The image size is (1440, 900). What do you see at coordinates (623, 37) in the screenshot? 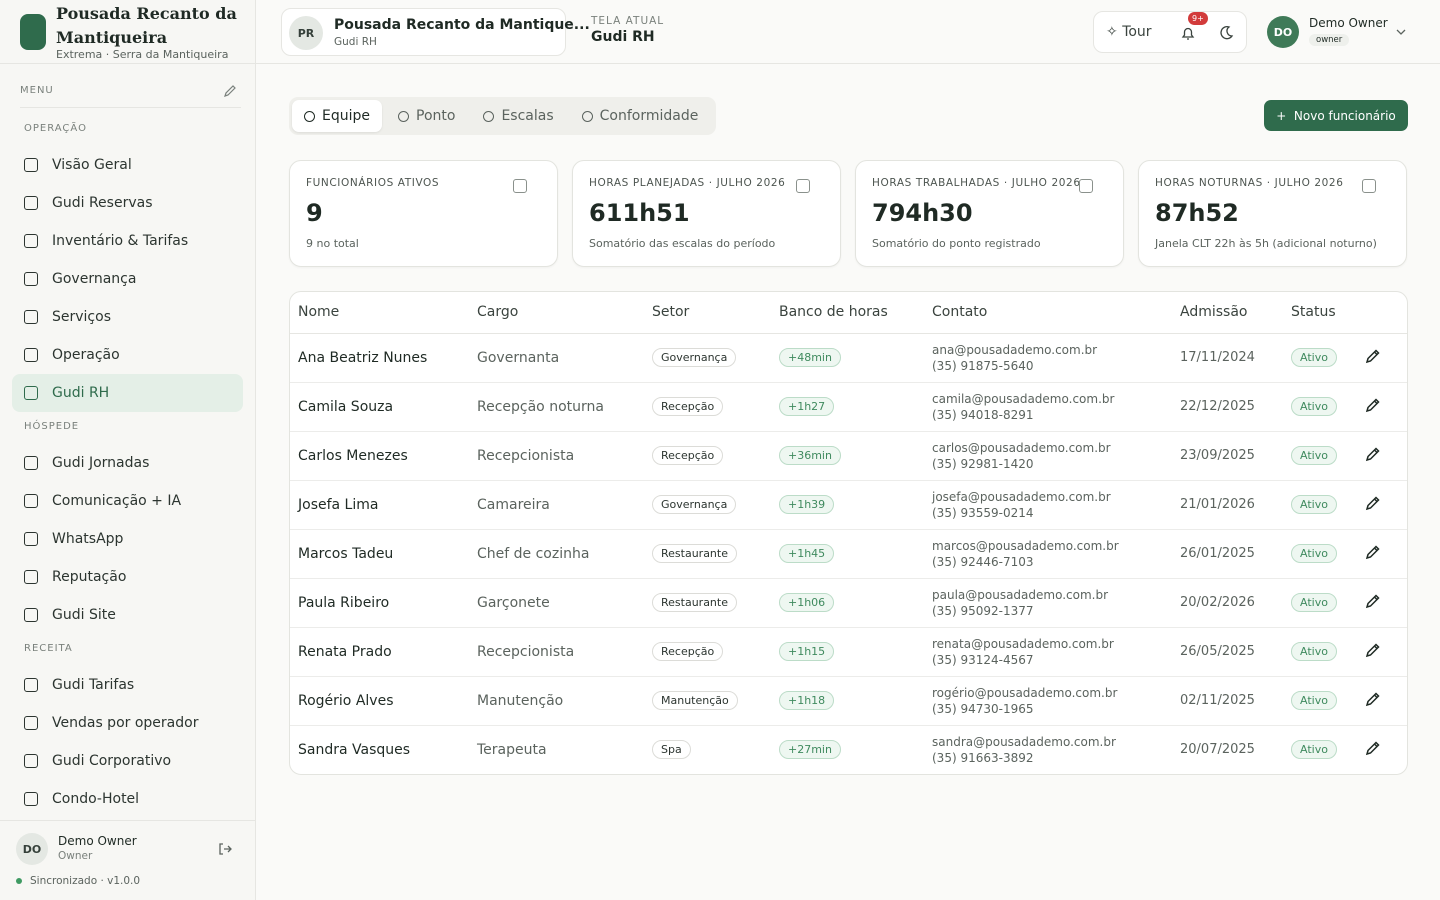
I see `current-screen: Gudi RH` at bounding box center [623, 37].